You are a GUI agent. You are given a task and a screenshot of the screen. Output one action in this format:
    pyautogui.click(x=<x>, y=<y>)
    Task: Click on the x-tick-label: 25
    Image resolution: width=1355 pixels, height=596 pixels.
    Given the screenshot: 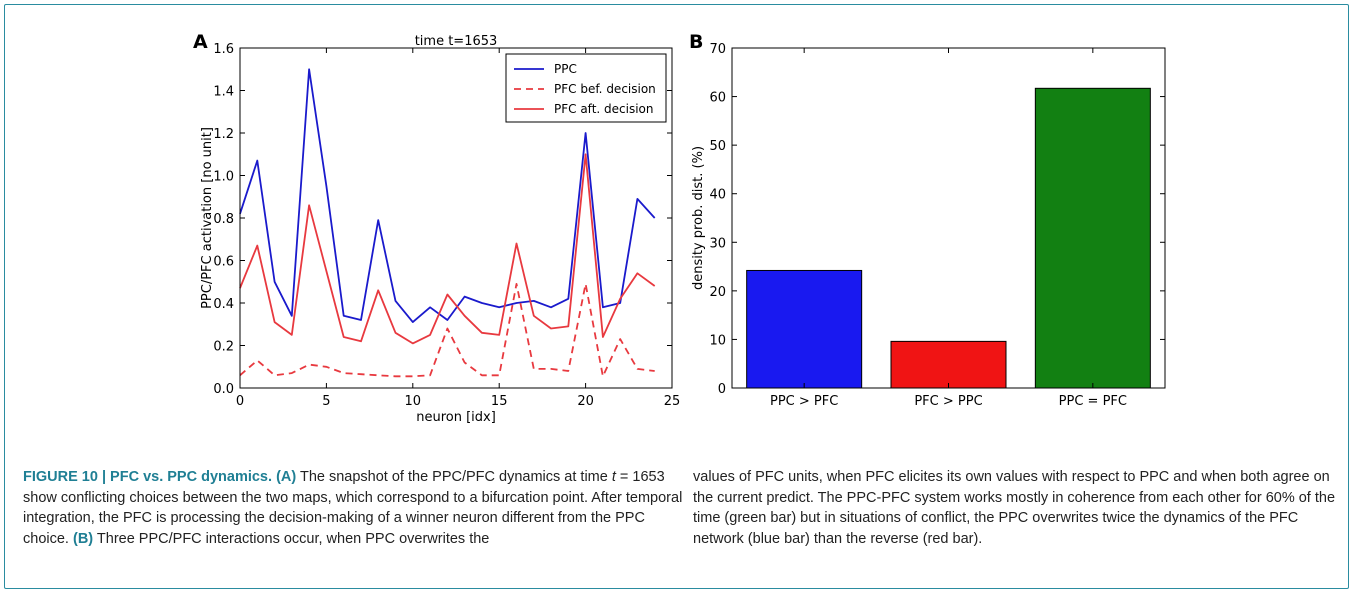 What is the action you would take?
    pyautogui.click(x=672, y=401)
    